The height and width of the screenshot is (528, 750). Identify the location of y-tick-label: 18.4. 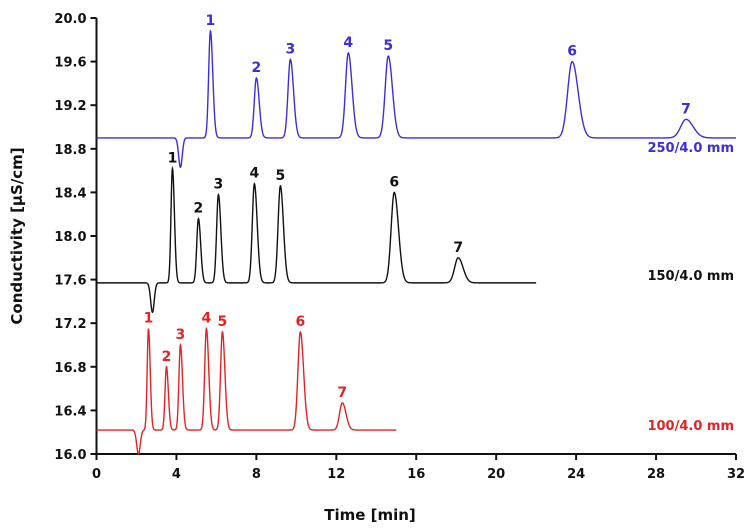
(70, 193).